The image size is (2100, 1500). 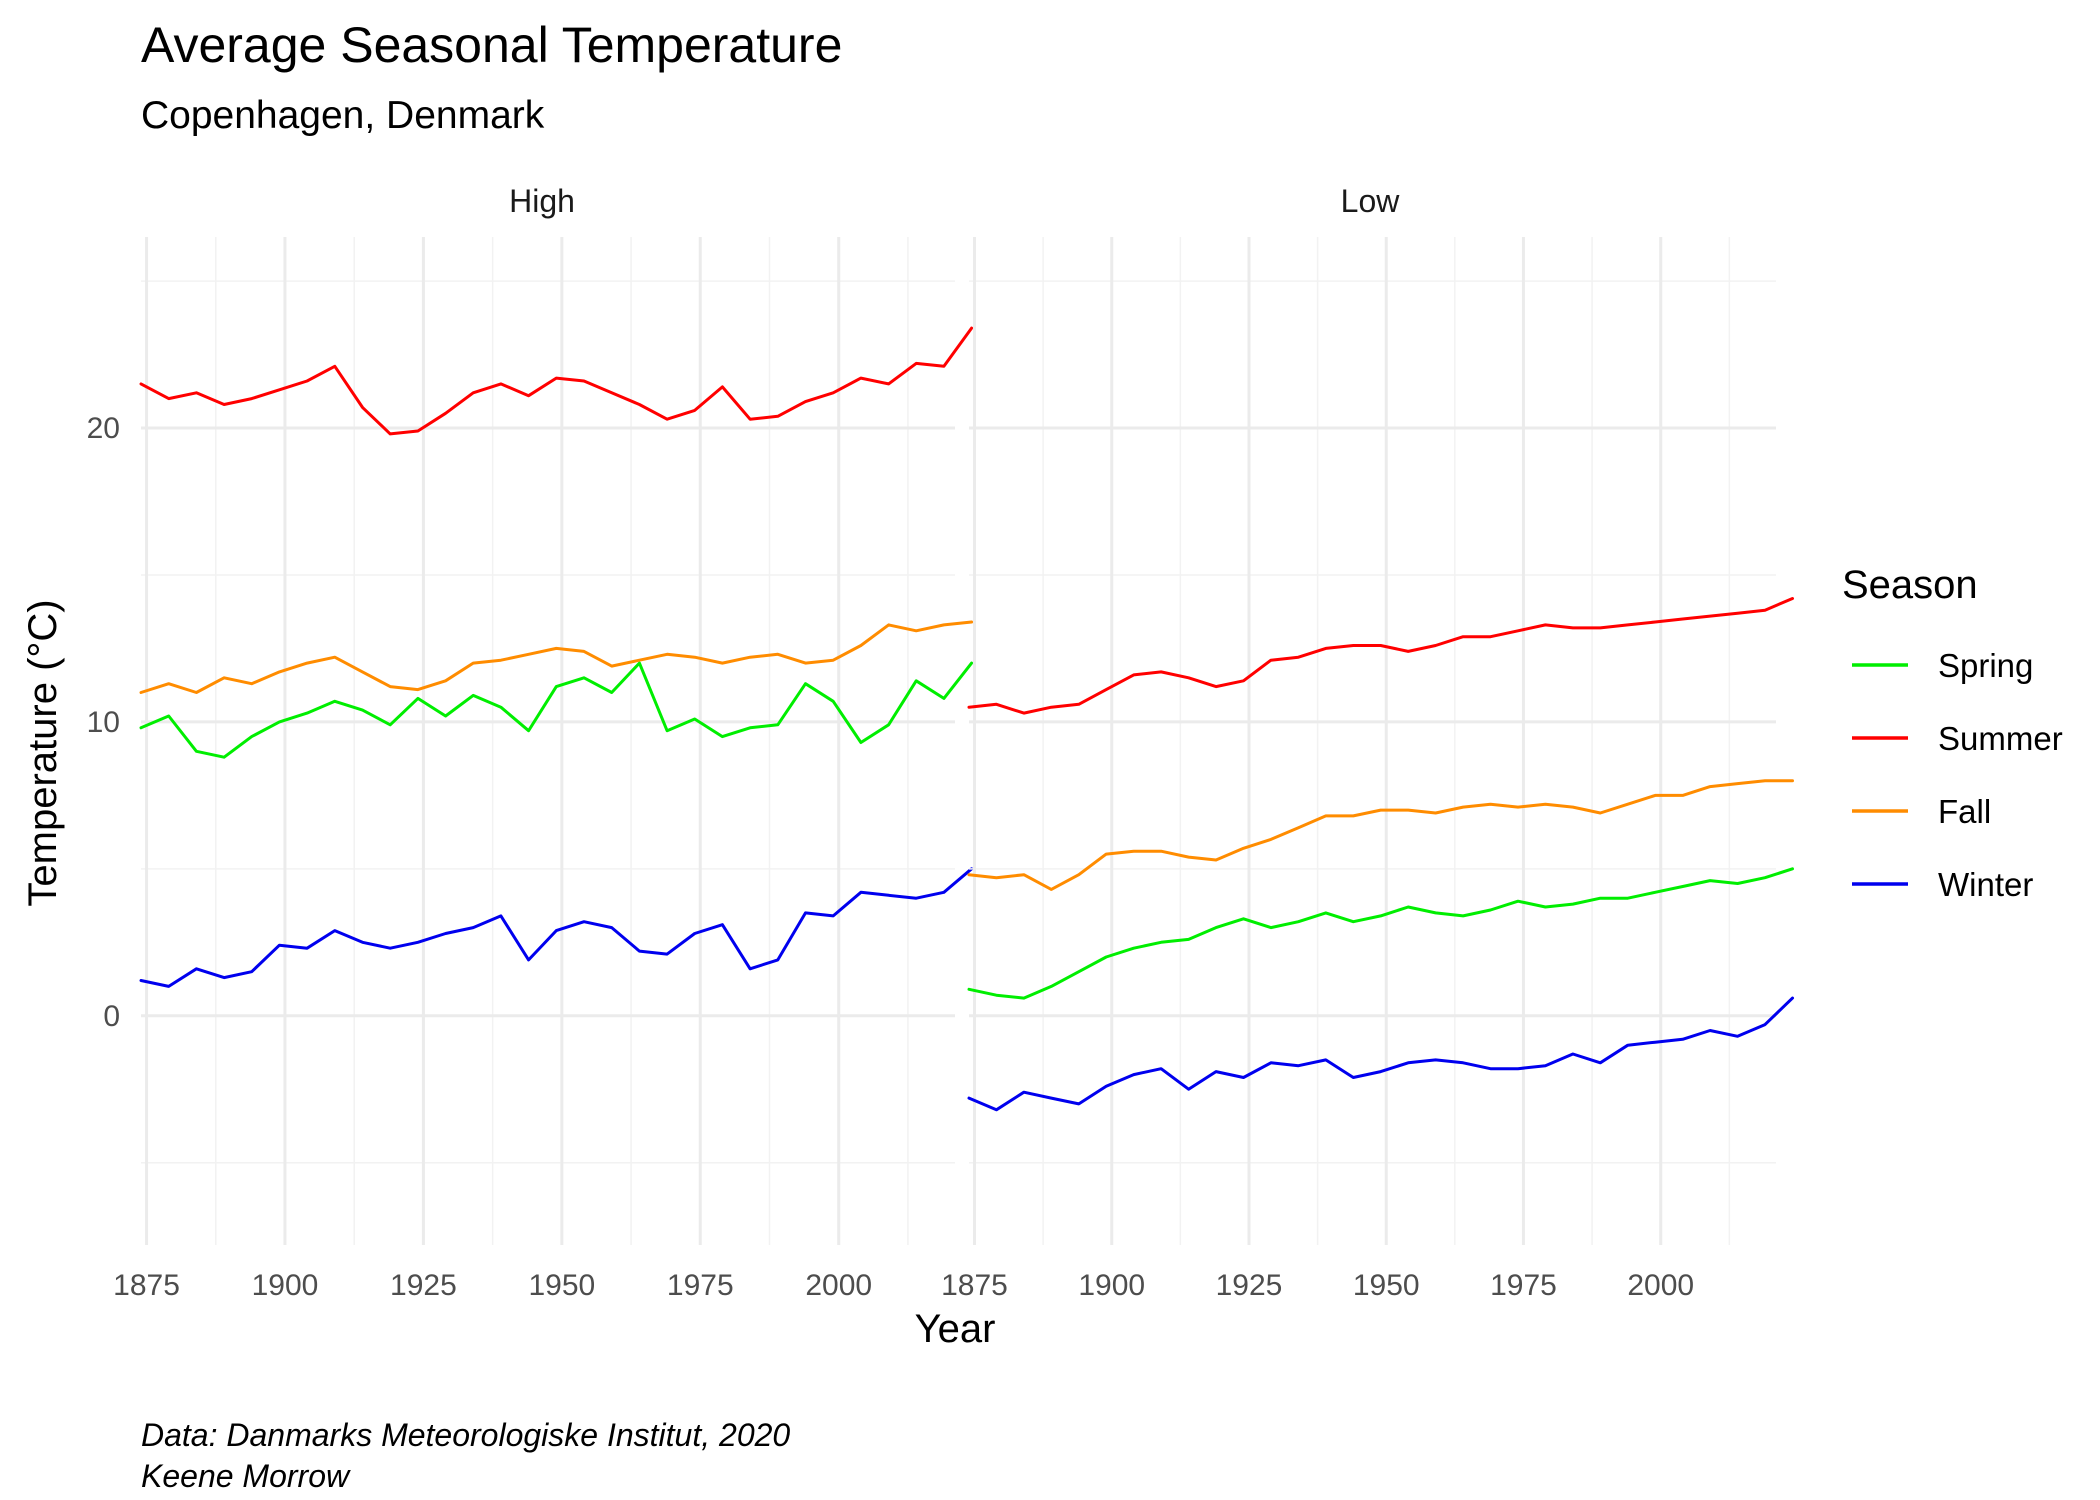 I want to click on chart-subtitle: Copenhagen, Denmark, so click(x=343, y=115).